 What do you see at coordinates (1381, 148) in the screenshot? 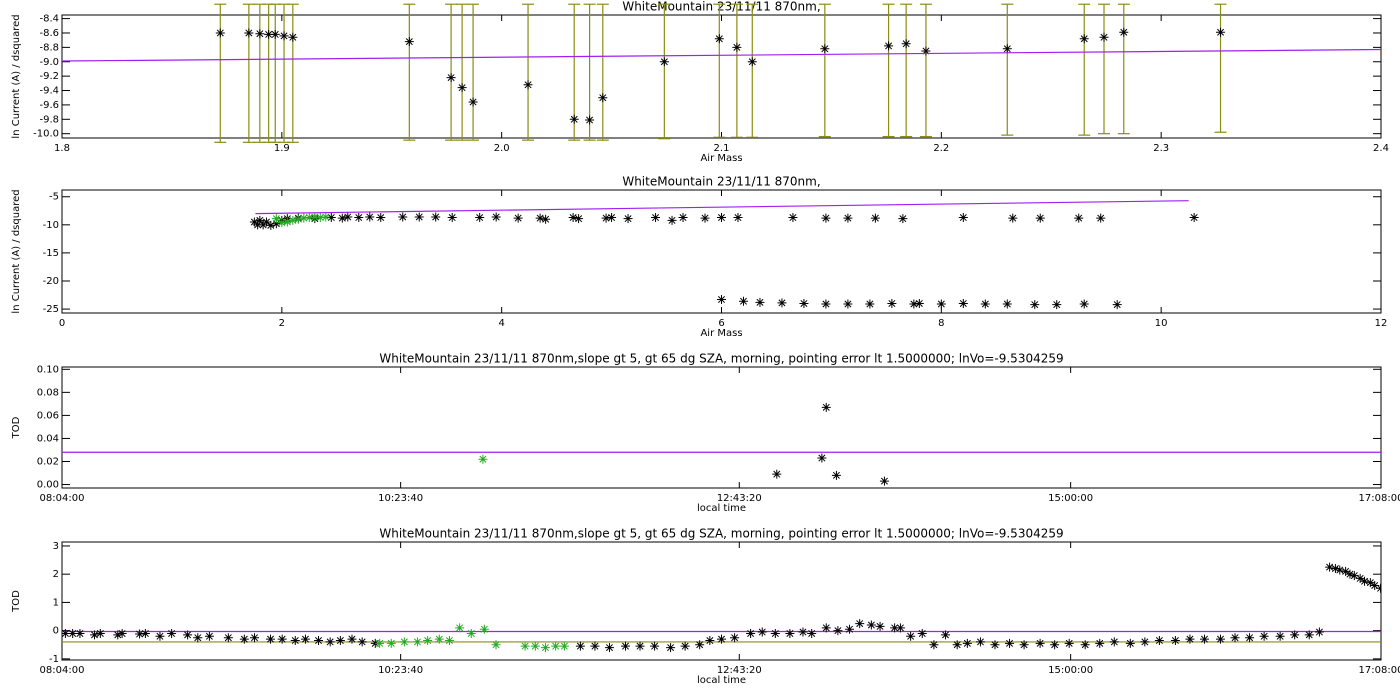
I see `x-tick-label: 2.4` at bounding box center [1381, 148].